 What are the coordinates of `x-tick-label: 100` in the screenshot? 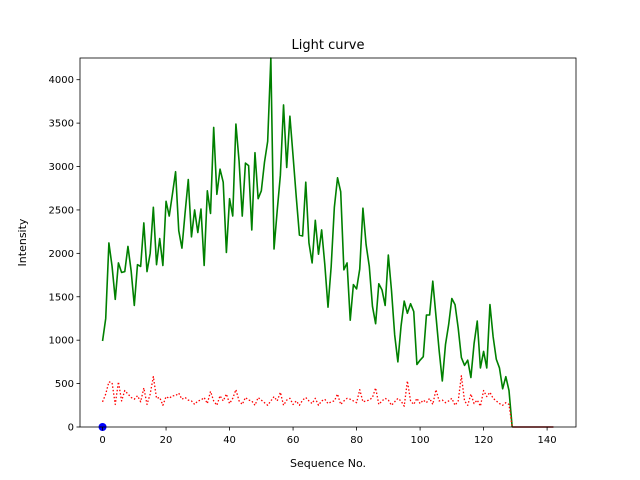 It's located at (420, 440).